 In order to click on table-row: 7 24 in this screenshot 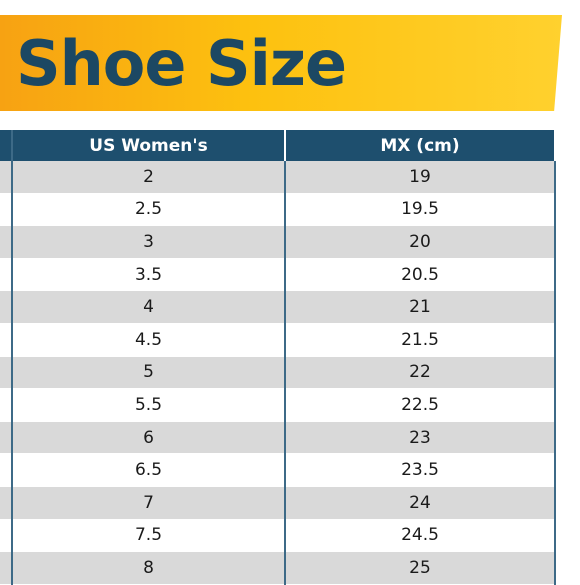, I will do `click(278, 503)`.